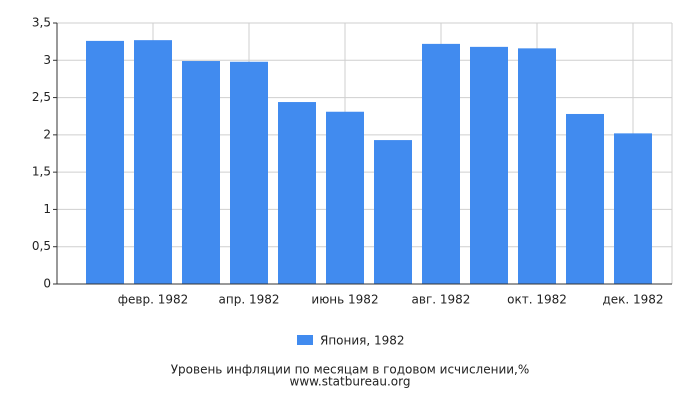 Image resolution: width=700 pixels, height=400 pixels. What do you see at coordinates (41, 172) in the screenshot?
I see `y-tick-label: 1,5` at bounding box center [41, 172].